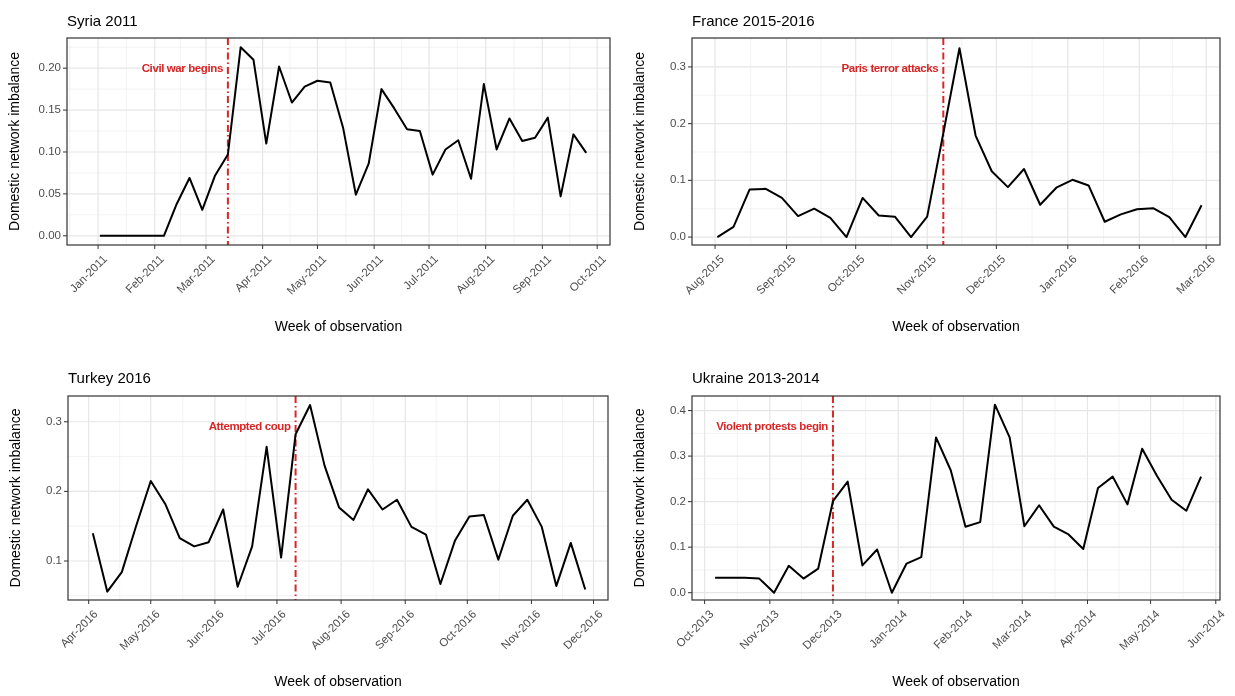  Describe the element at coordinates (109, 377) in the screenshot. I see `chart-title: Turkey 2016` at that location.